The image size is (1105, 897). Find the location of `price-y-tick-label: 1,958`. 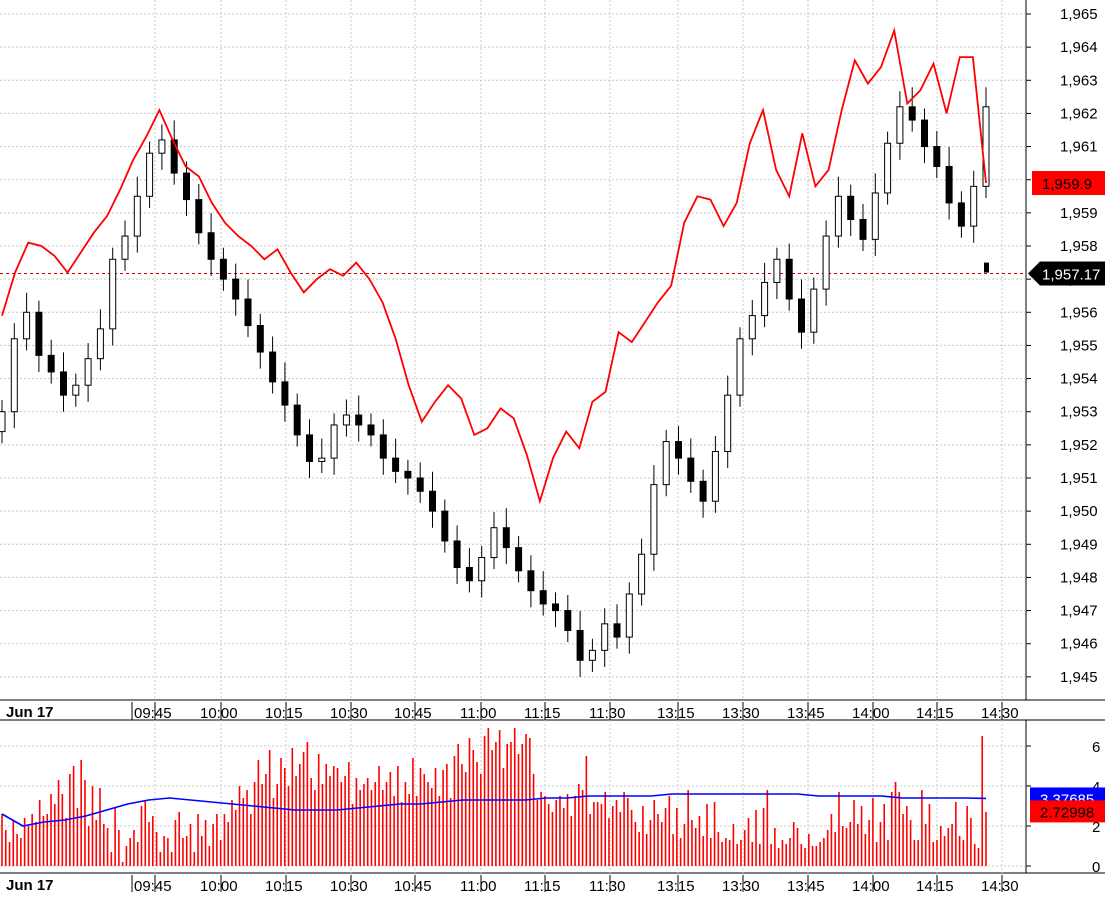

price-y-tick-label: 1,958 is located at coordinates (1079, 246).